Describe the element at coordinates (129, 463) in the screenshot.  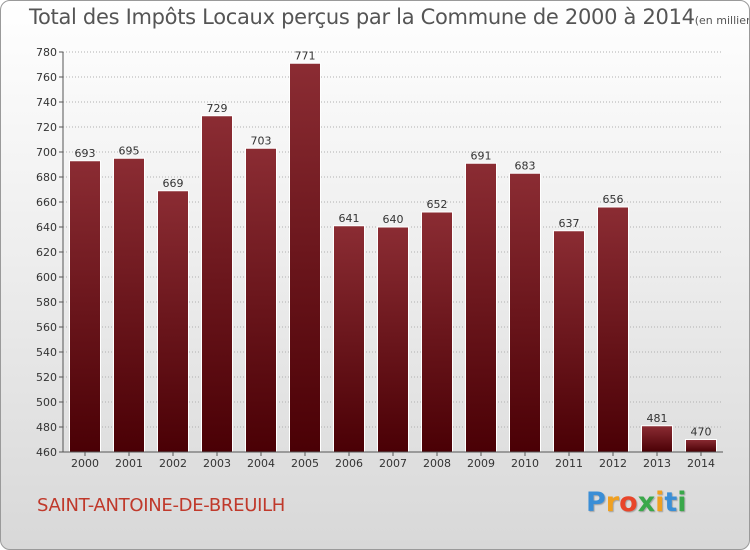
I see `x-tick-label: 2001` at that location.